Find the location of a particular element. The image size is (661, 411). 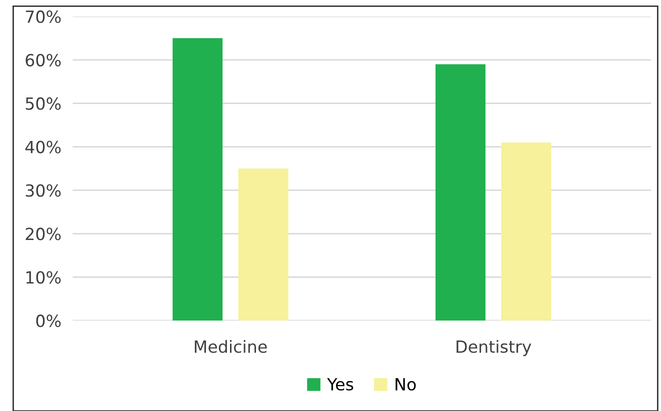

y-tick-label: 70% is located at coordinates (43, 17).